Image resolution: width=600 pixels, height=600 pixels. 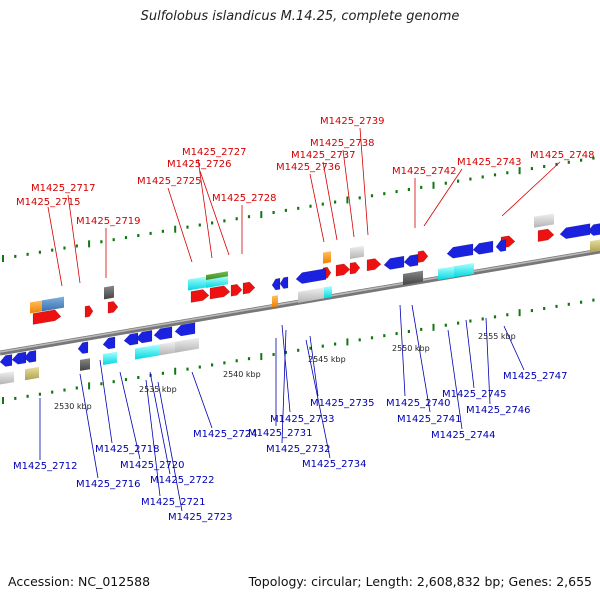 I want to click on gene-label: M1425_2721, so click(x=173, y=502).